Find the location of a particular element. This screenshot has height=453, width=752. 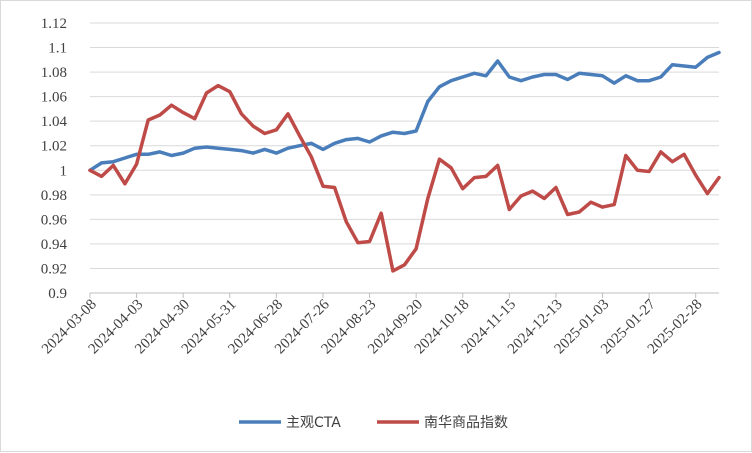

y-tick-label: 1.04 is located at coordinates (54, 122).